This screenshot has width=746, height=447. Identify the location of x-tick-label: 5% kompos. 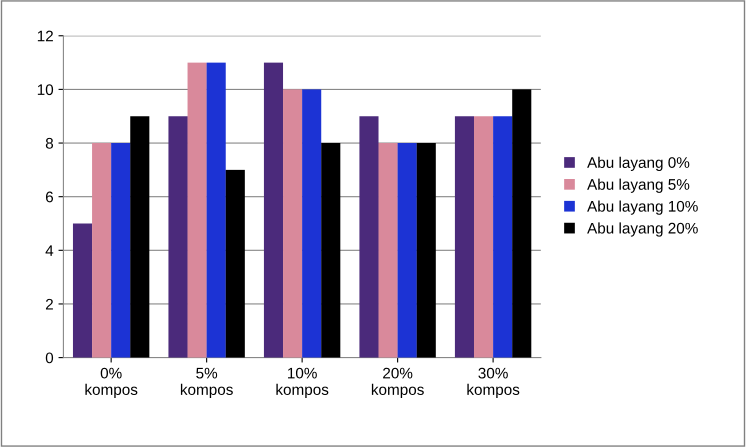
(206, 383).